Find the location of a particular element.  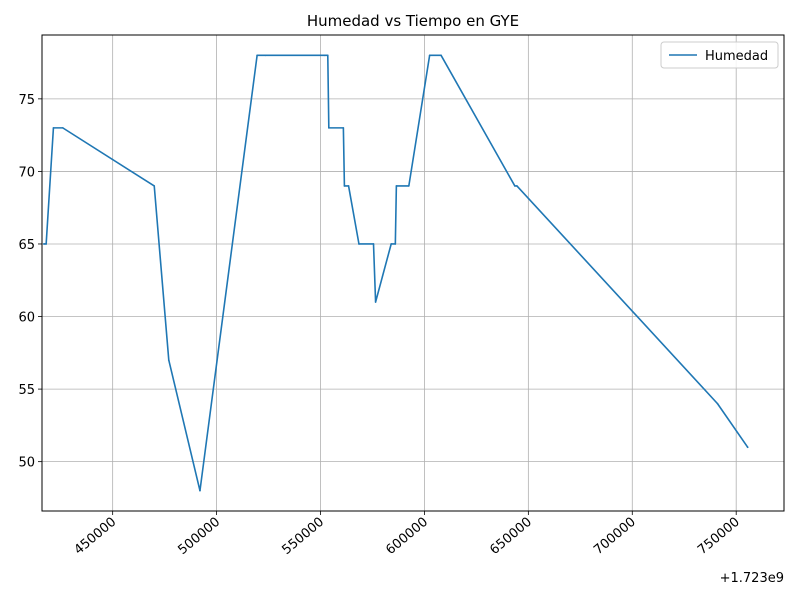

chart-title: Humedad vs Tiempo en GYE is located at coordinates (413, 21).